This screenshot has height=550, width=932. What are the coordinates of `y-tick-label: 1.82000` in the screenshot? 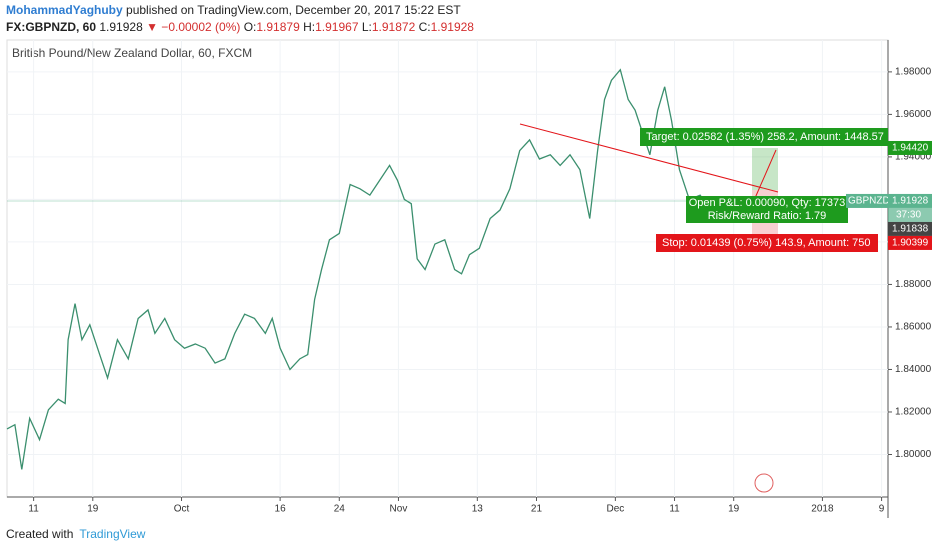 It's located at (913, 412).